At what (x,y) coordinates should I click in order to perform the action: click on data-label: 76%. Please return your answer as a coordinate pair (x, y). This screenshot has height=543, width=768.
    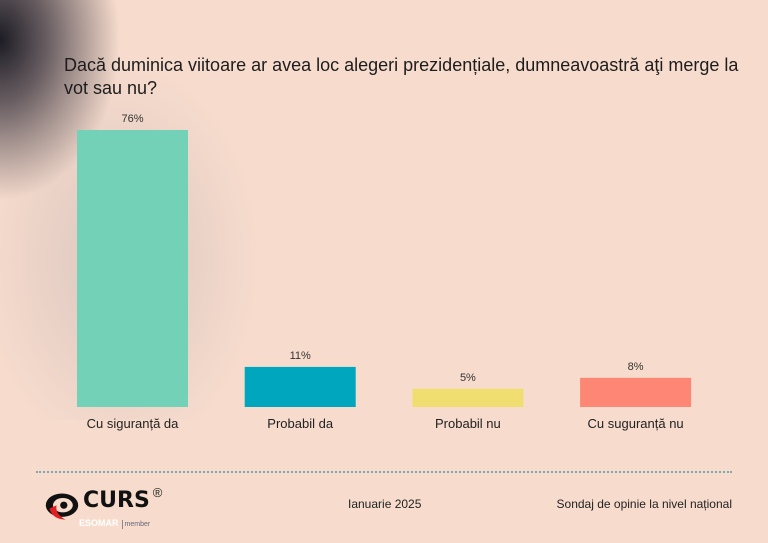
    Looking at the image, I should click on (132, 119).